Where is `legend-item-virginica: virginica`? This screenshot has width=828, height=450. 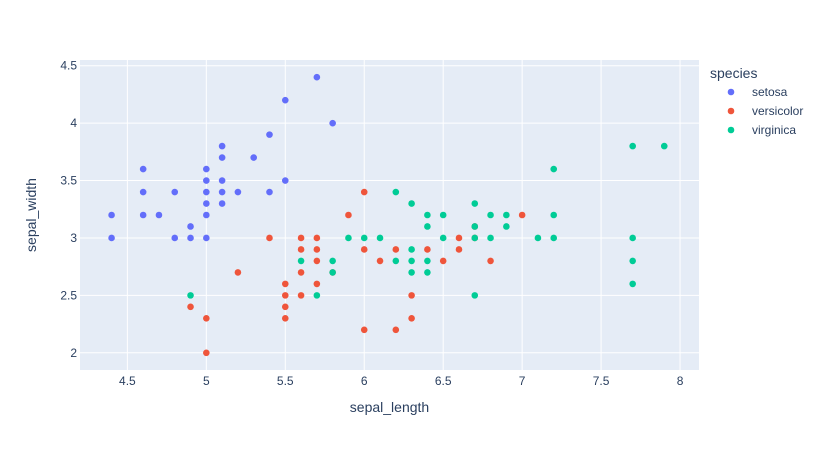 legend-item-virginica: virginica is located at coordinates (762, 130).